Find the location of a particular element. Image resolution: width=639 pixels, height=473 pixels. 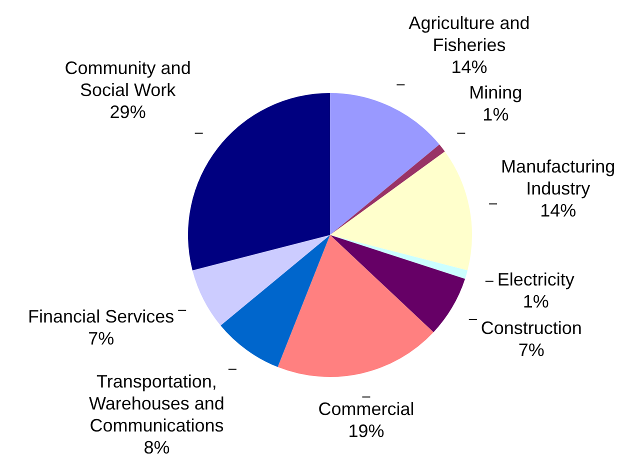

slice-label: Electricity is located at coordinates (535, 280).